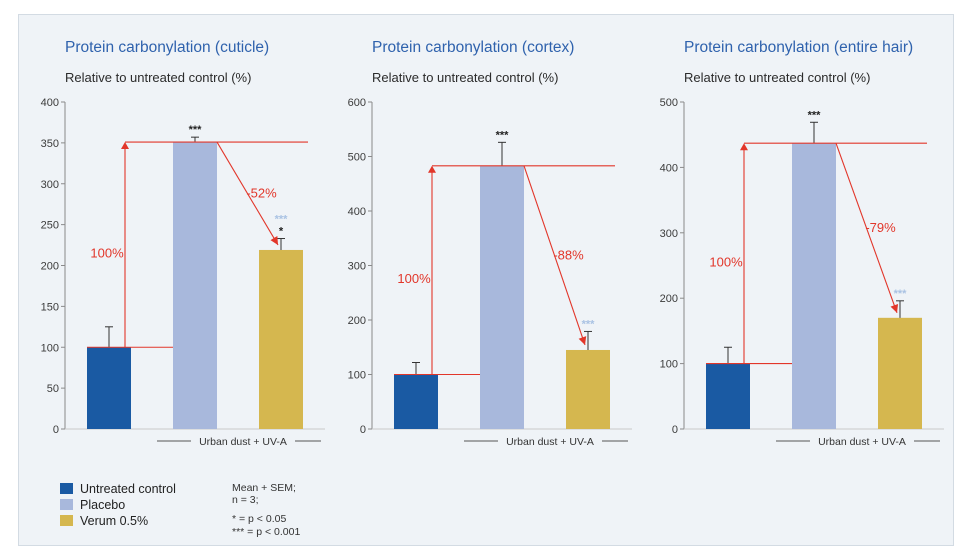 The height and width of the screenshot is (552, 962). Describe the element at coordinates (465, 77) in the screenshot. I see `chart-subtitle-1: Relative to untreated control (%)` at that location.